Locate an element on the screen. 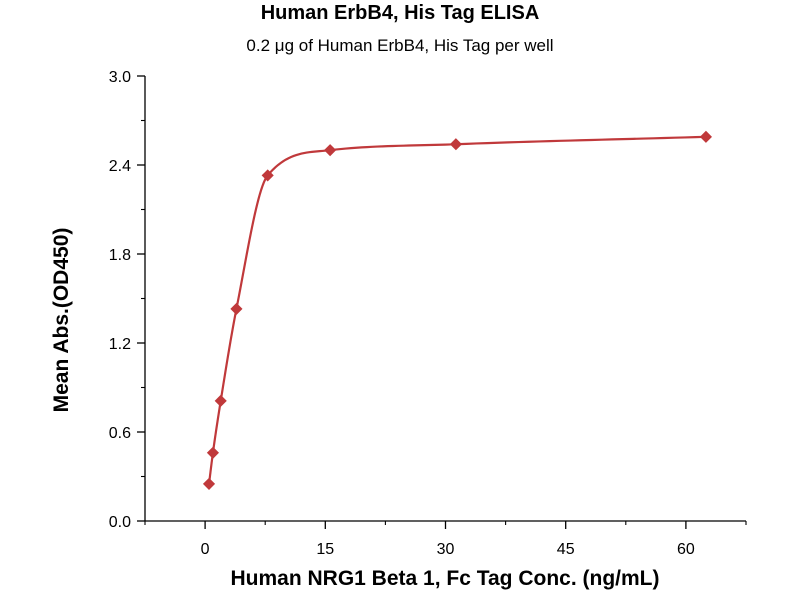  x-axis-label: Human NRG1 Beta 1, Fc Tag Conc. (ng/mL) is located at coordinates (445, 578).